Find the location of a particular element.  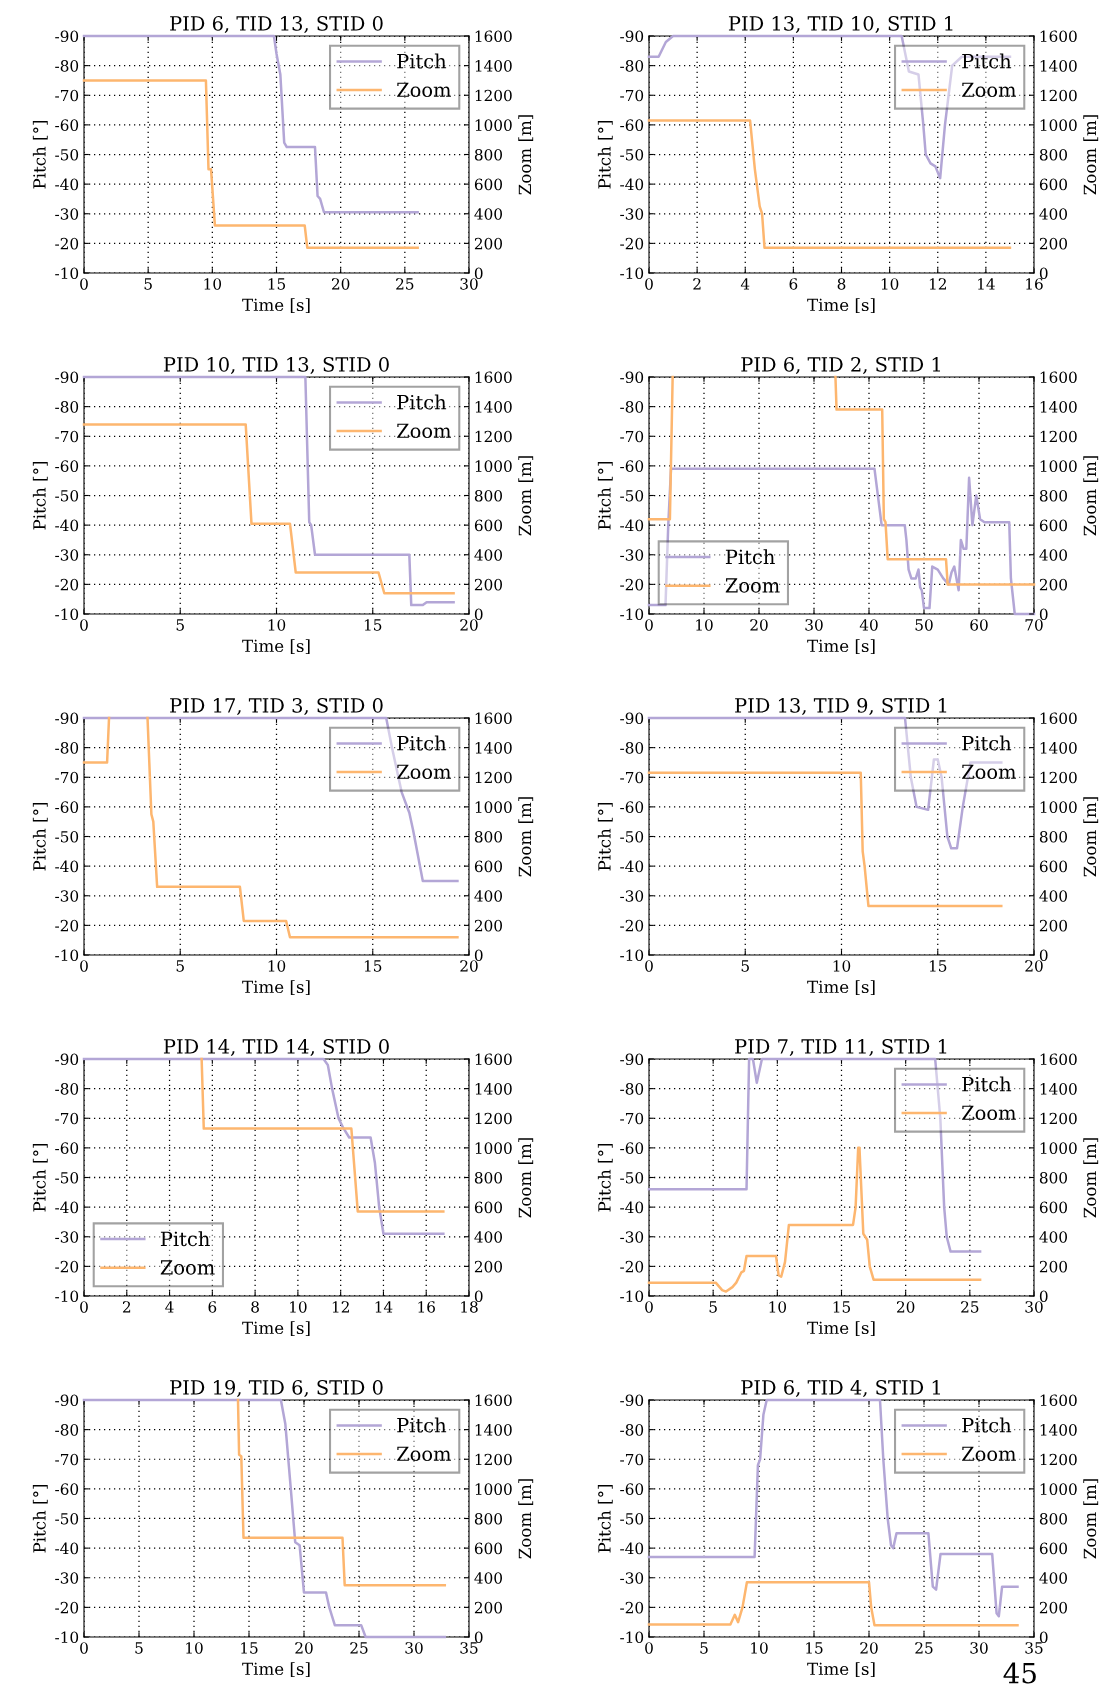

x-tick-label: 60 is located at coordinates (979, 625).